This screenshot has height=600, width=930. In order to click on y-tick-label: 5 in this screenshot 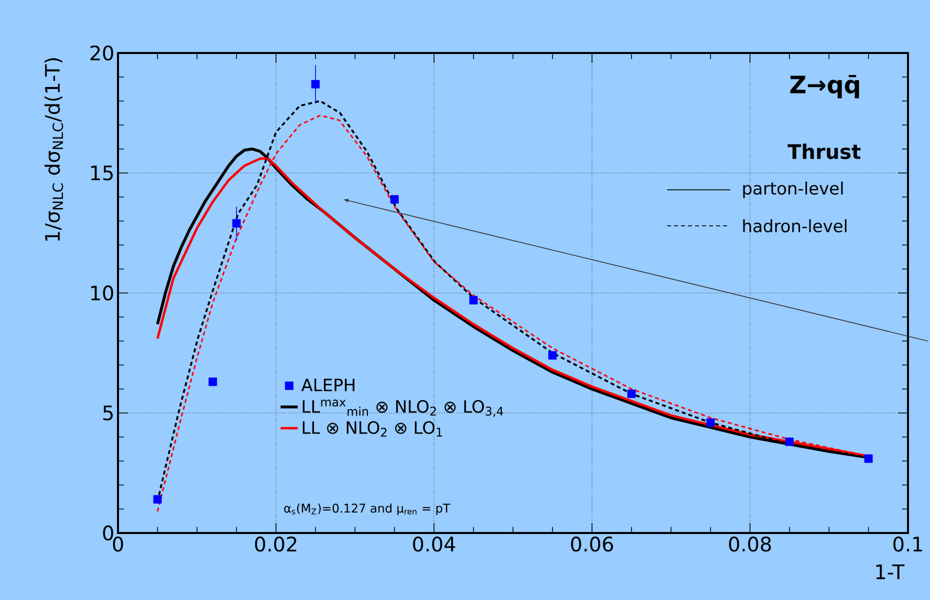, I will do `click(108, 413)`.